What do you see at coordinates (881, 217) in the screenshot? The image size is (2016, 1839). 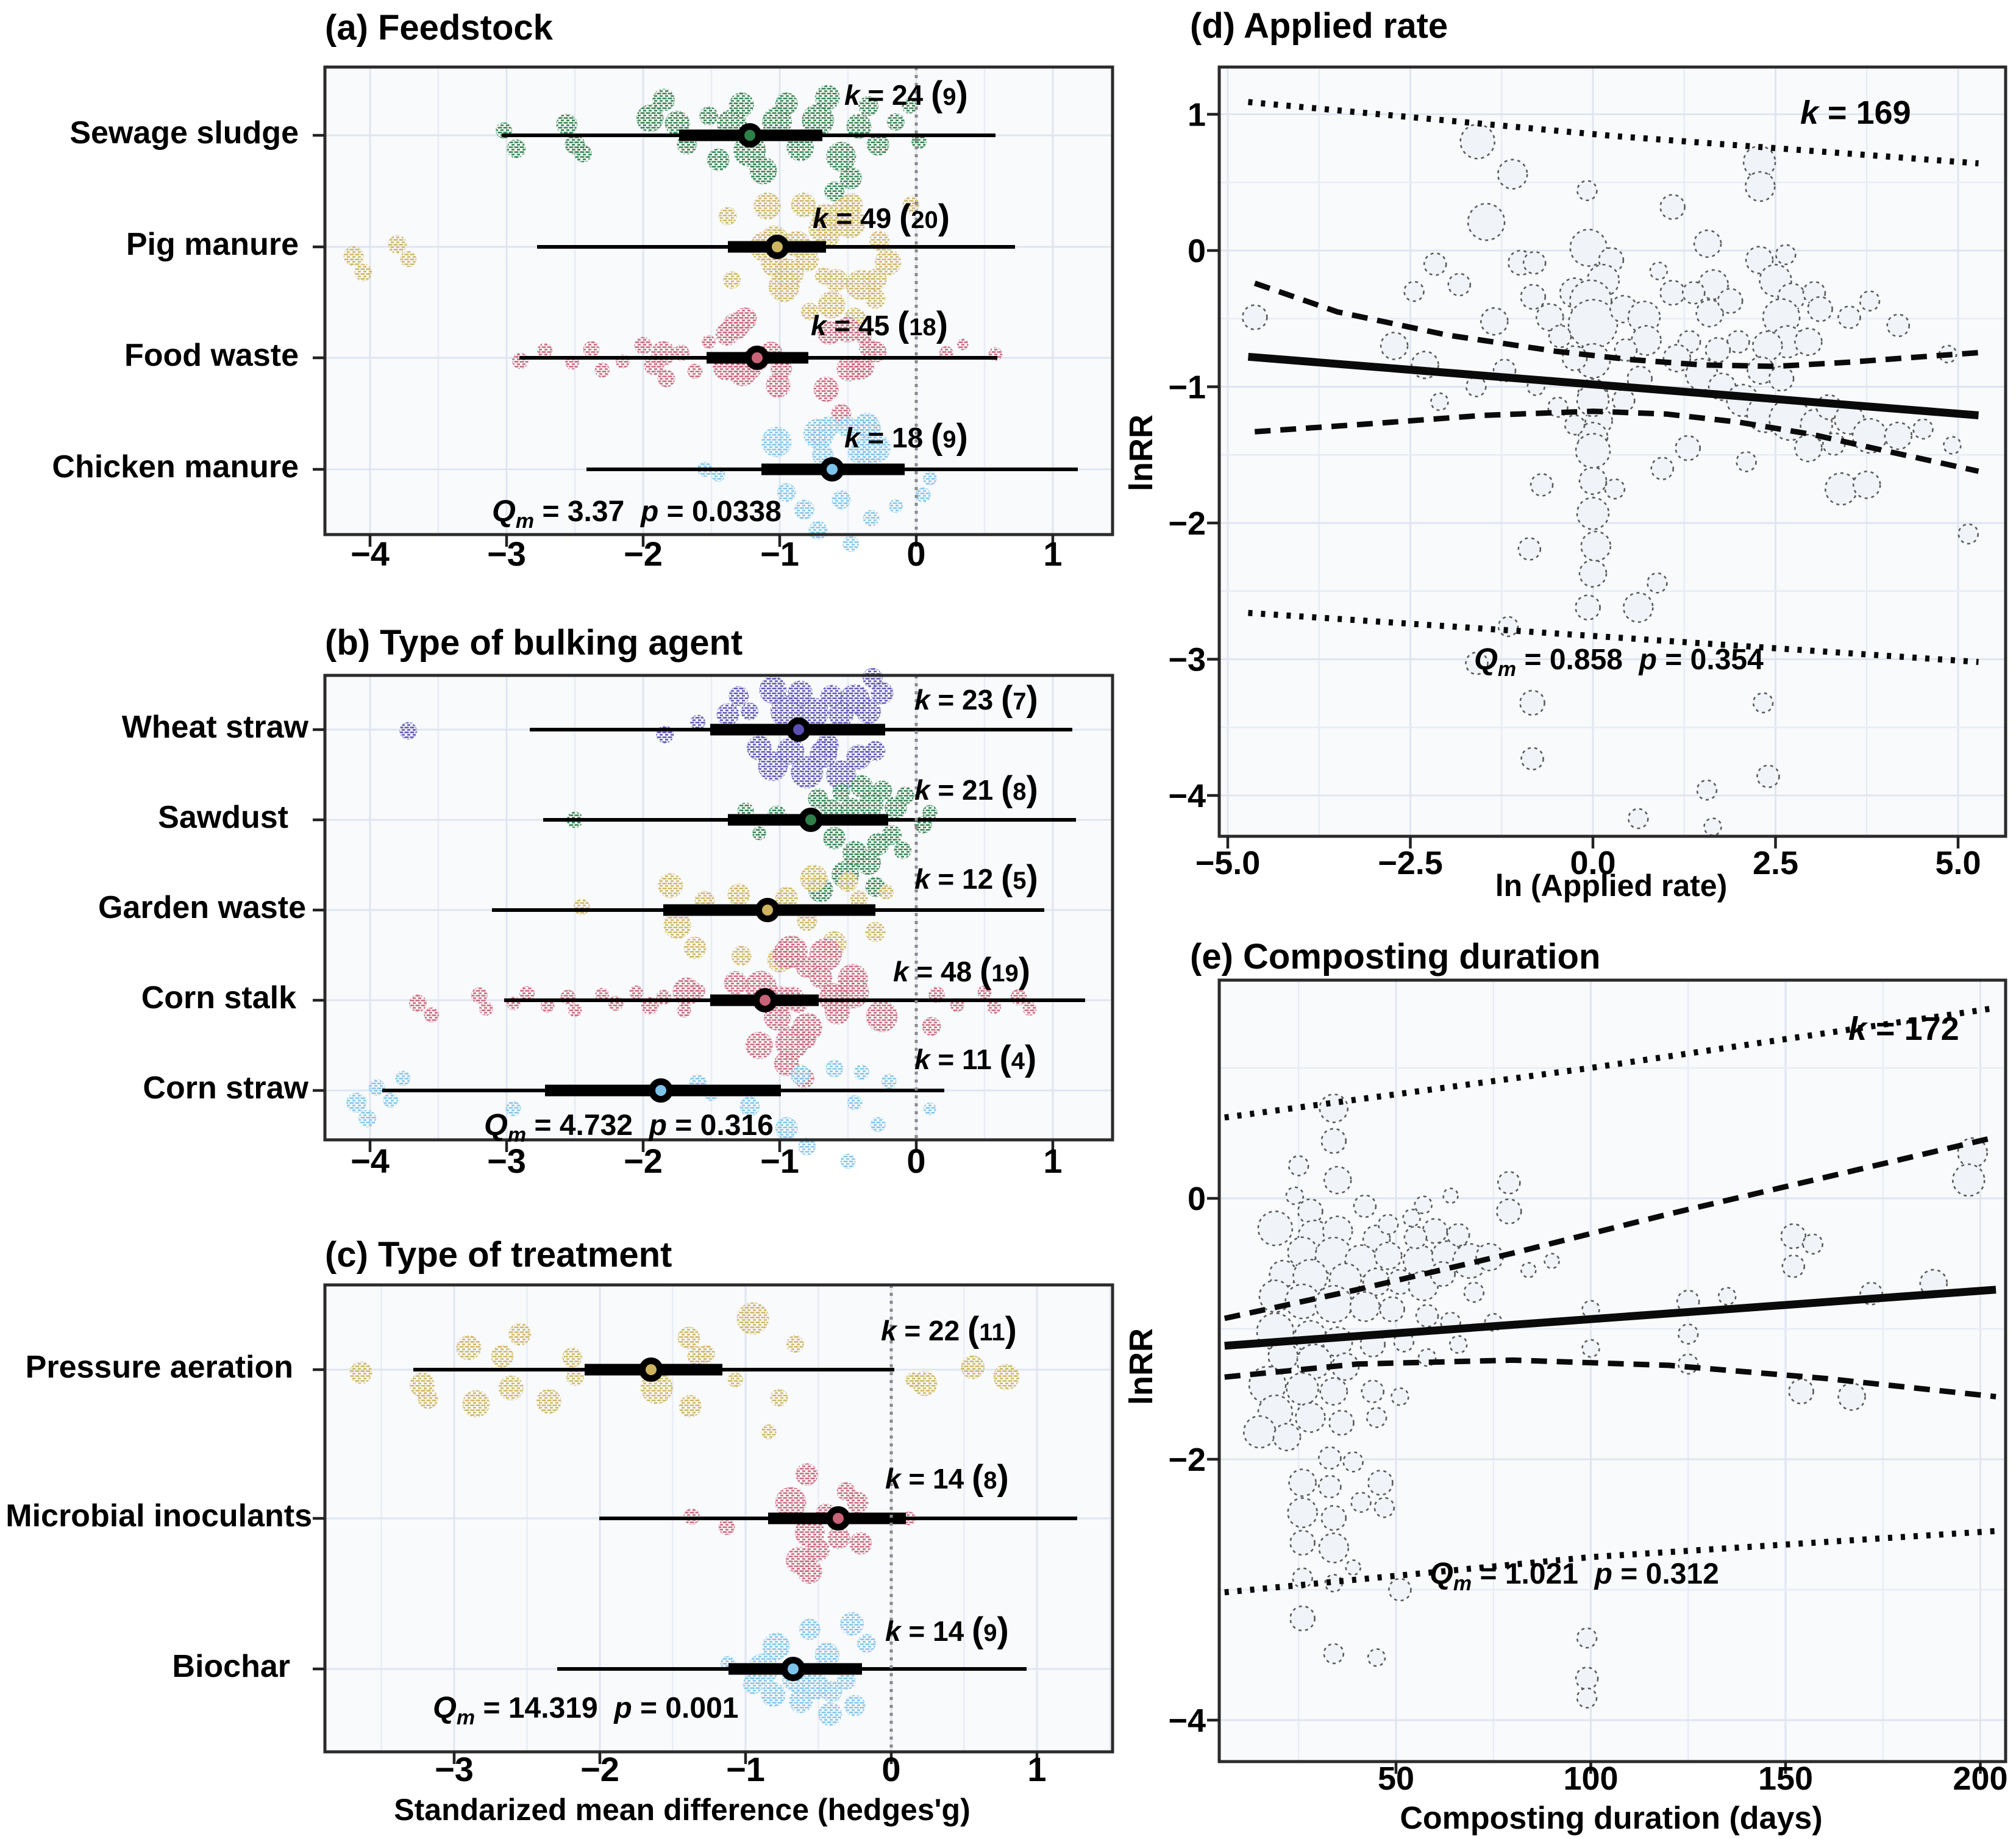 I see `svg-text: k = 49 (20)` at bounding box center [881, 217].